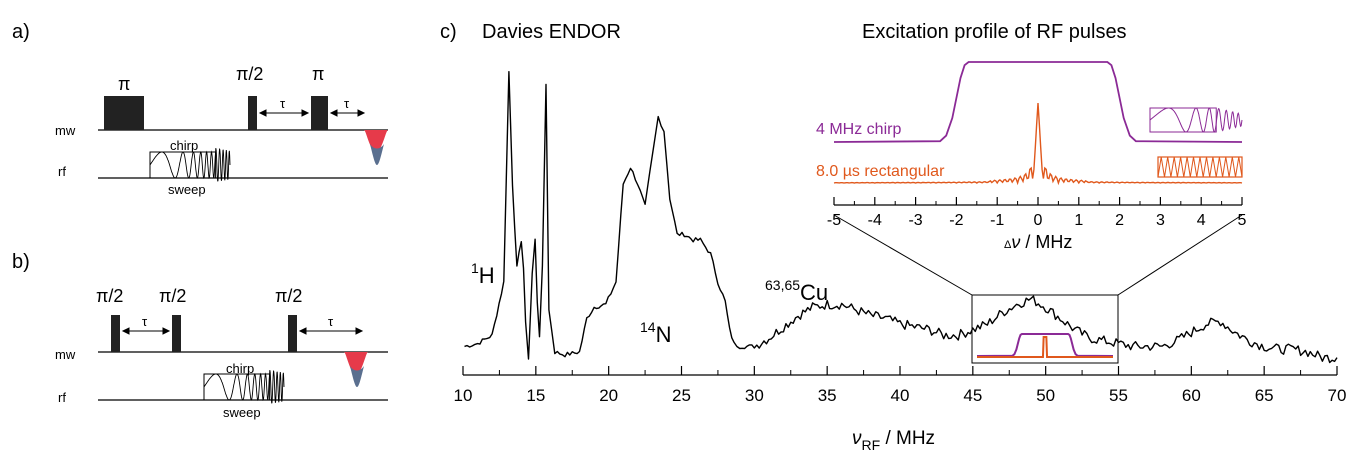 The width and height of the screenshot is (1349, 455). I want to click on inset-x-tick-label: 5, so click(1242, 220).